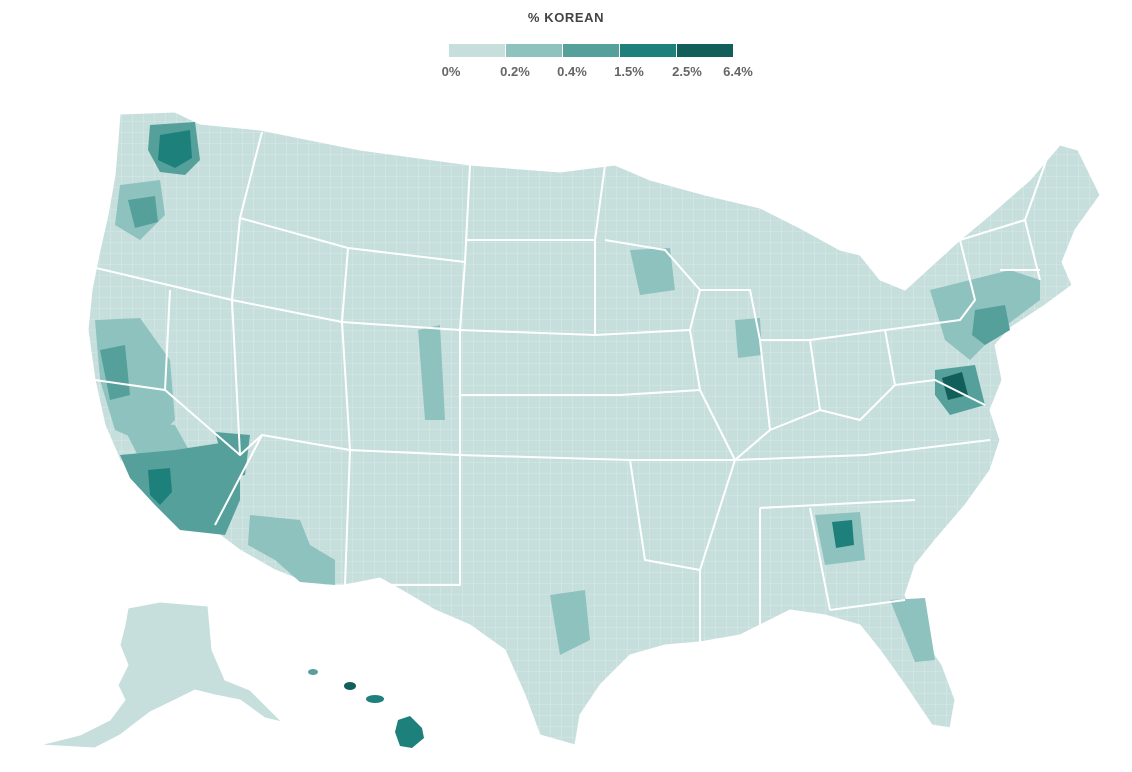 Image resolution: width=1132 pixels, height=772 pixels. What do you see at coordinates (409, 732) in the screenshot?
I see `hawaii-big-island` at bounding box center [409, 732].